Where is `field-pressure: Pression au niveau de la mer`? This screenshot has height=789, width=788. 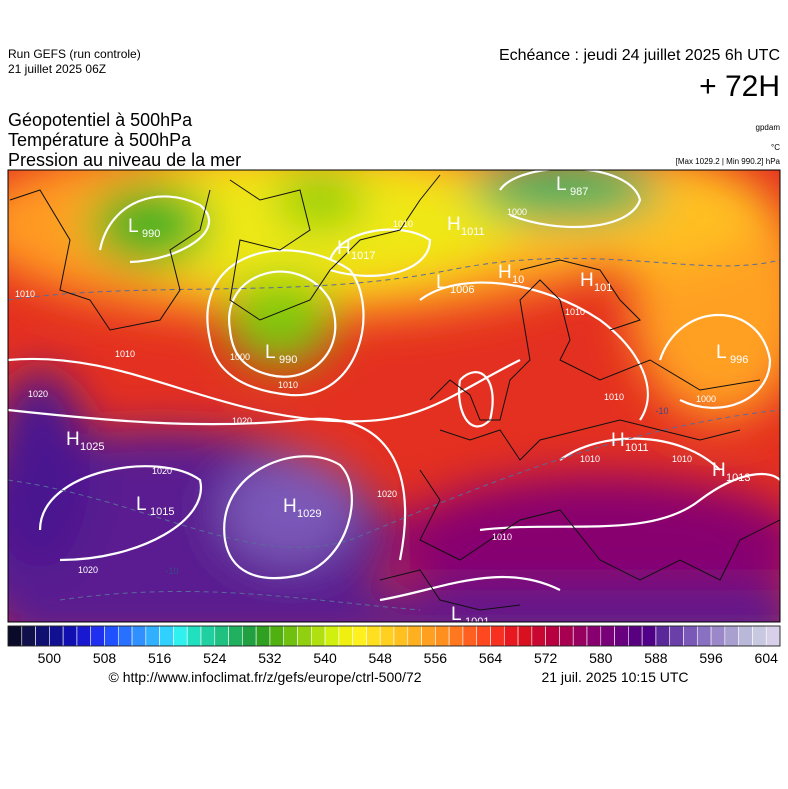
field-pressure: Pression au niveau de la mer is located at coordinates (124, 160).